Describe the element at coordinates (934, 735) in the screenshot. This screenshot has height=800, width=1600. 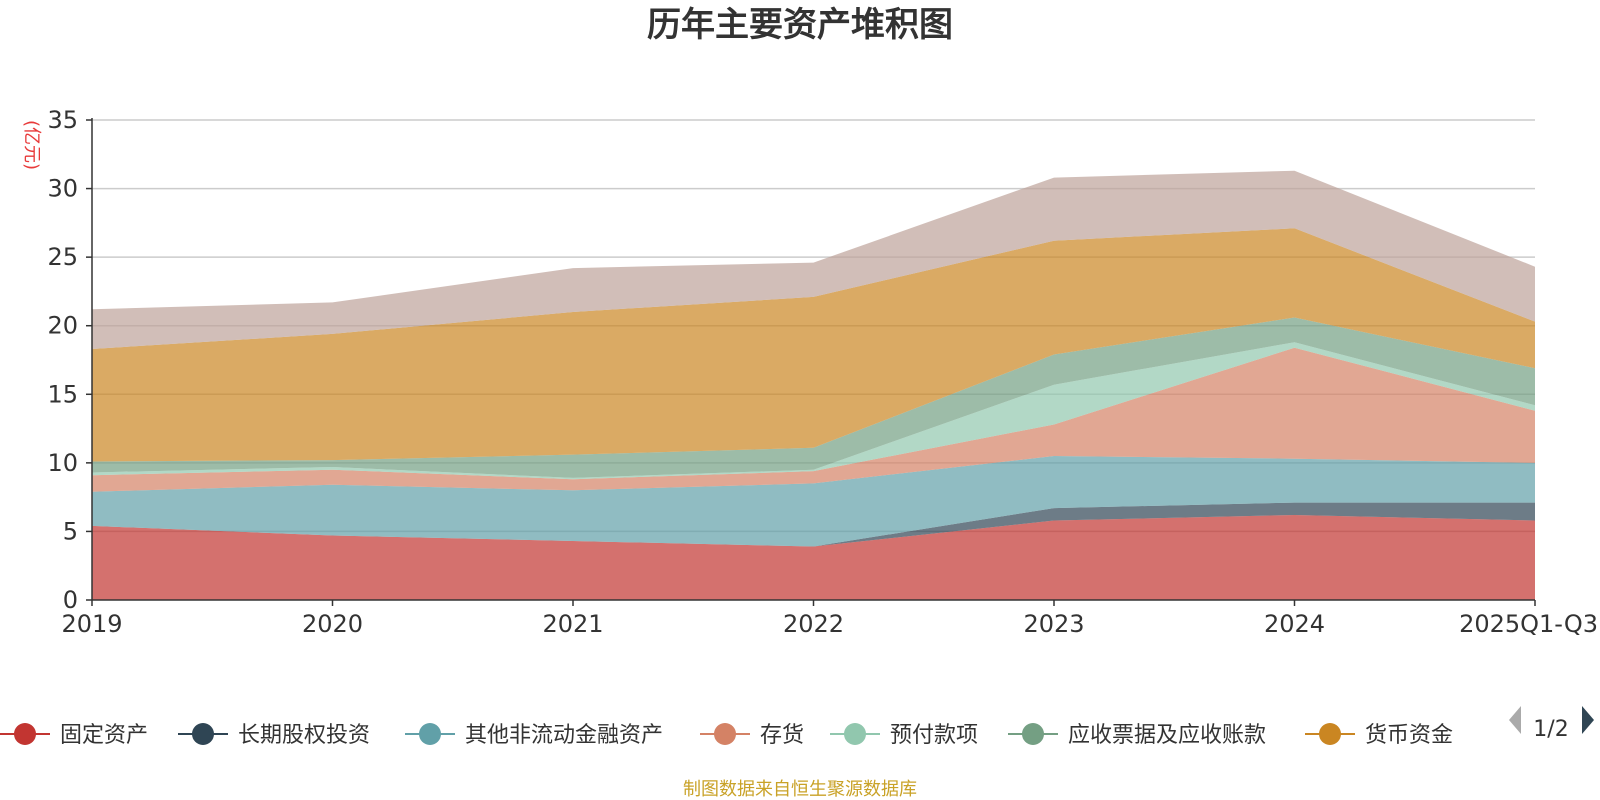
I see `legend-label: 预付款项` at that location.